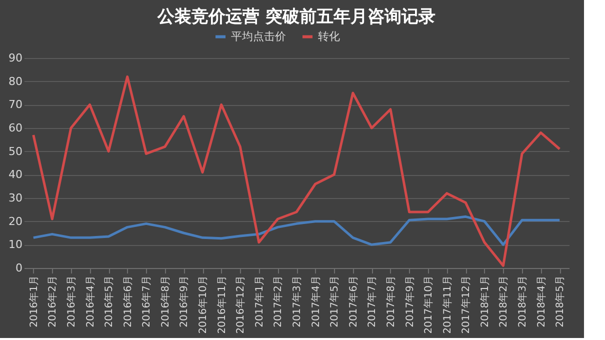  Describe the element at coordinates (353, 302) in the screenshot. I see `x-tick-label: 2017年6月` at that location.